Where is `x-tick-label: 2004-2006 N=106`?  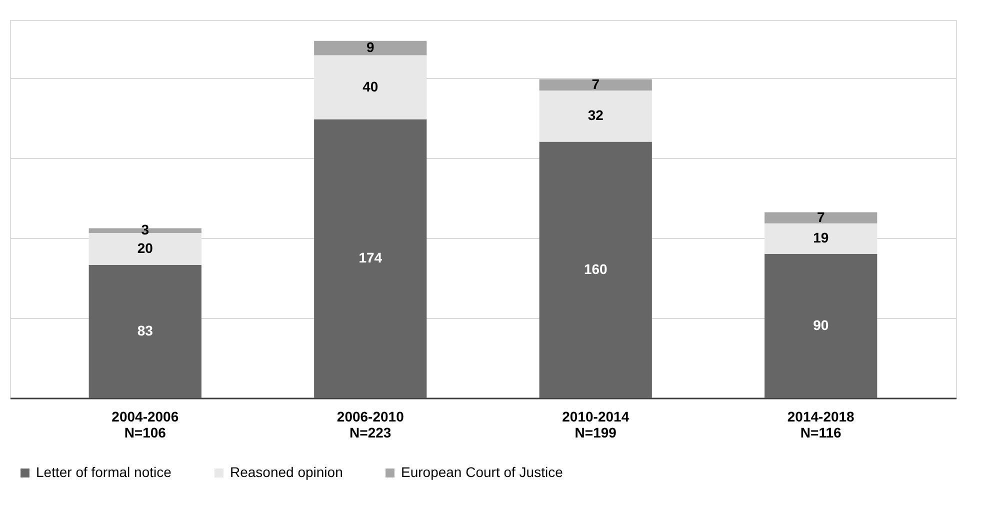 x-tick-label: 2004-2006 N=106 is located at coordinates (145, 424).